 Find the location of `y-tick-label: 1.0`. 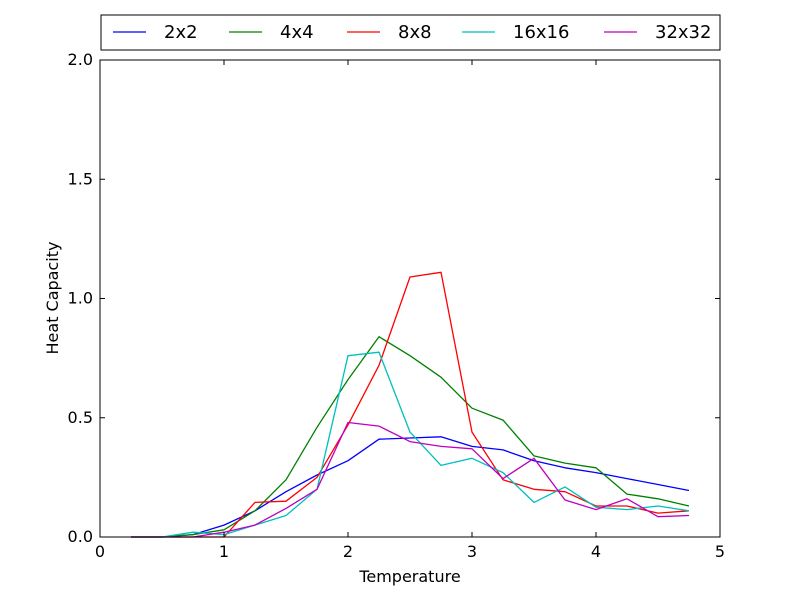

y-tick-label: 1.0 is located at coordinates (80, 298).